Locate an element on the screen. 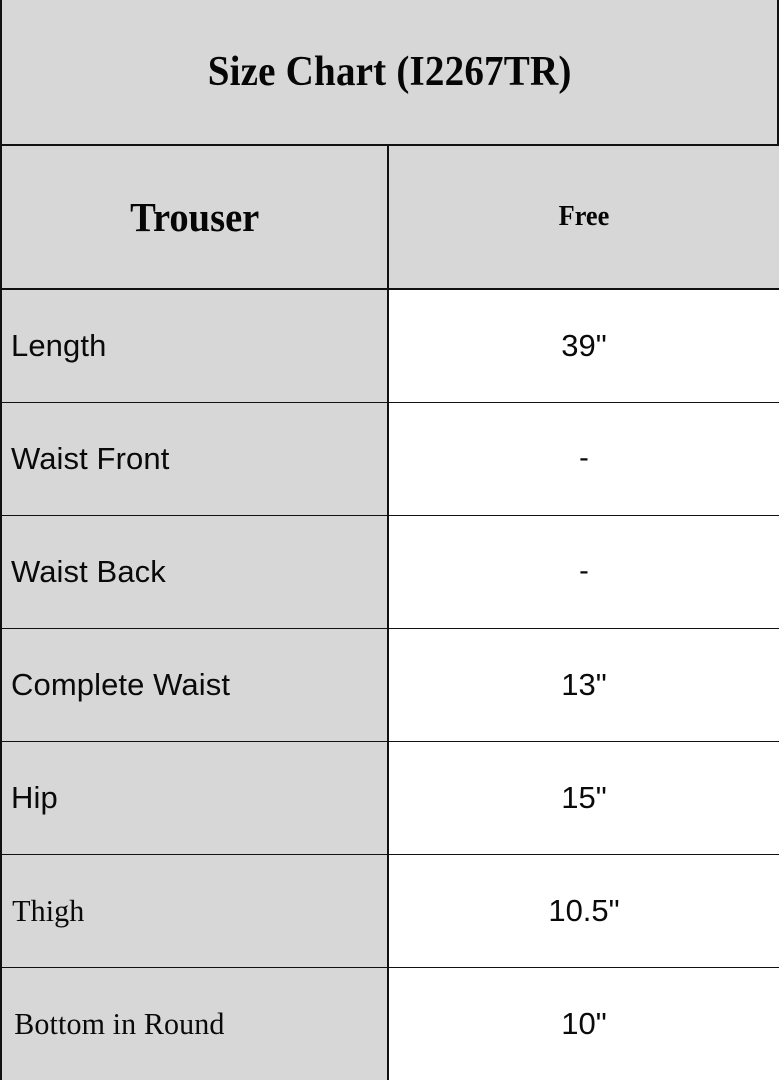  table-header-row: Trouser Free is located at coordinates (390, 218).